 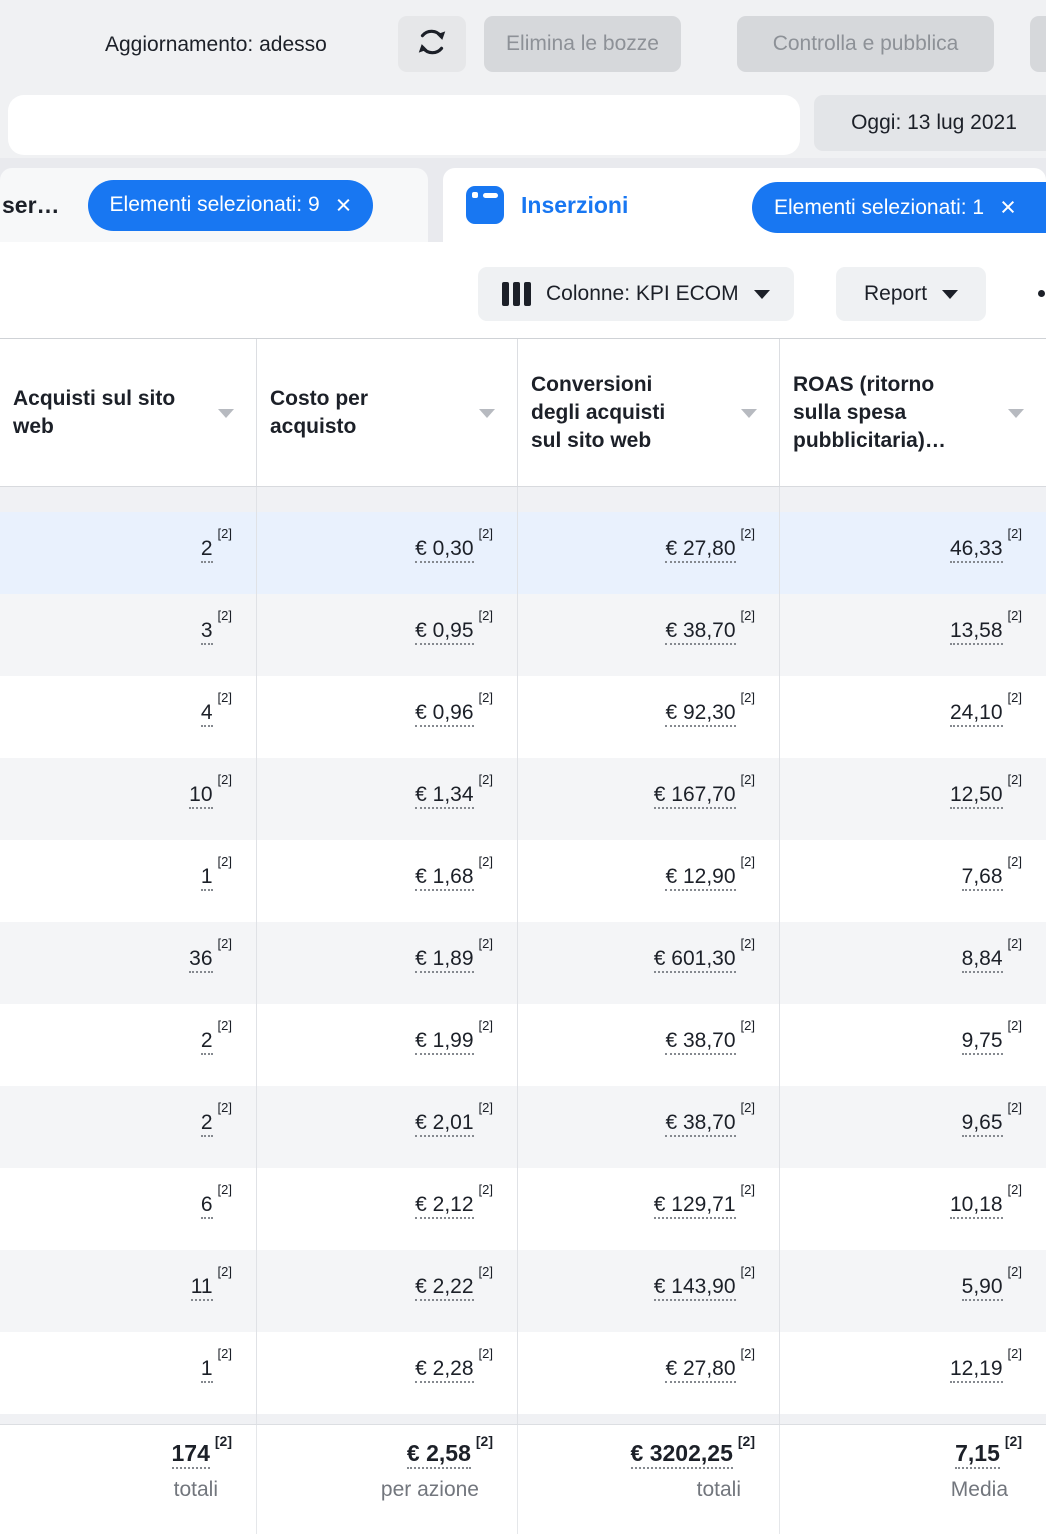 I want to click on column-header-cost-per-purchase: Costo per acquisto, so click(x=386, y=412).